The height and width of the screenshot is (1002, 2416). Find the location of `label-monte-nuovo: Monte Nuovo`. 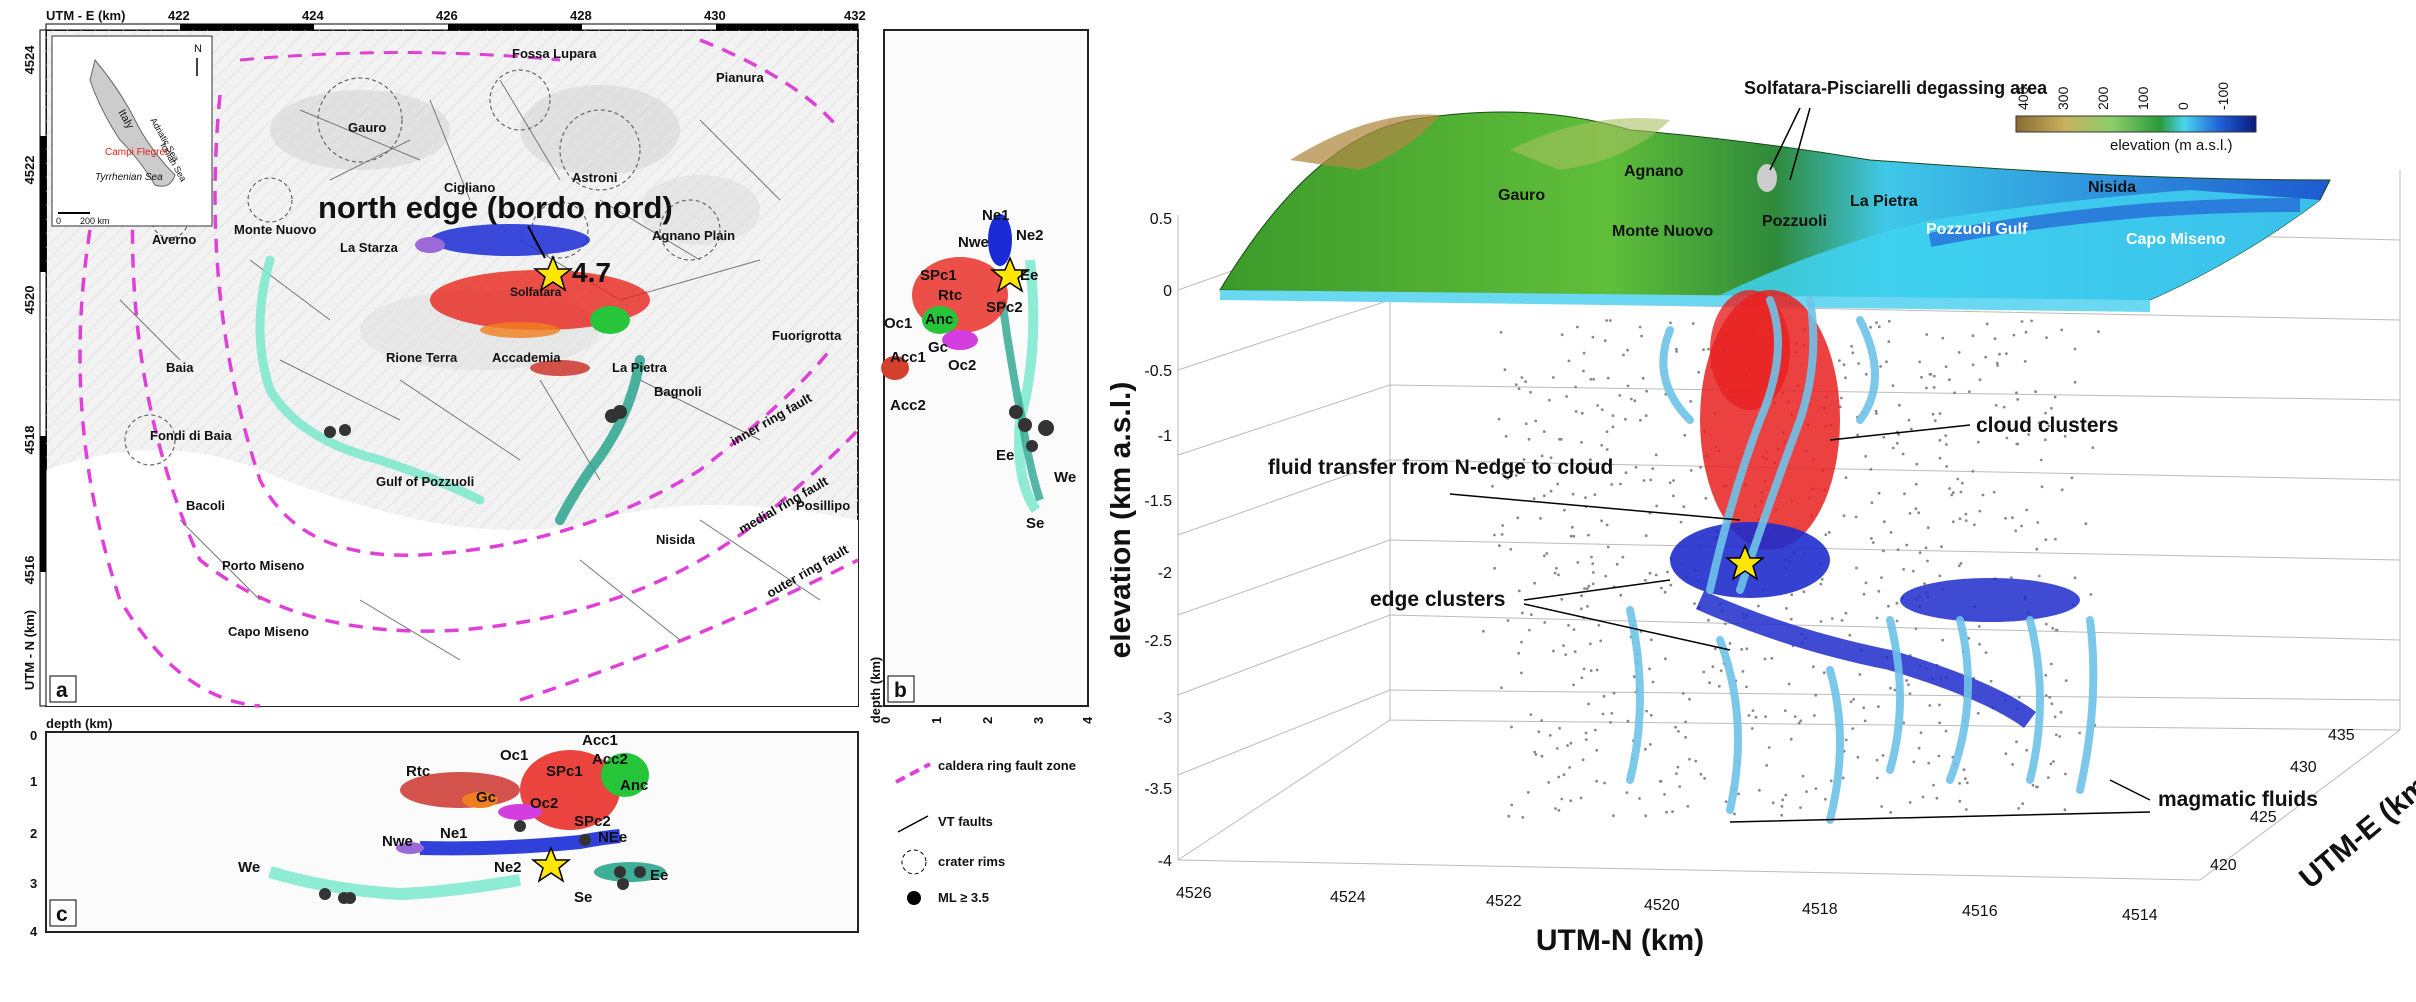

label-monte-nuovo: Monte Nuovo is located at coordinates (275, 229).